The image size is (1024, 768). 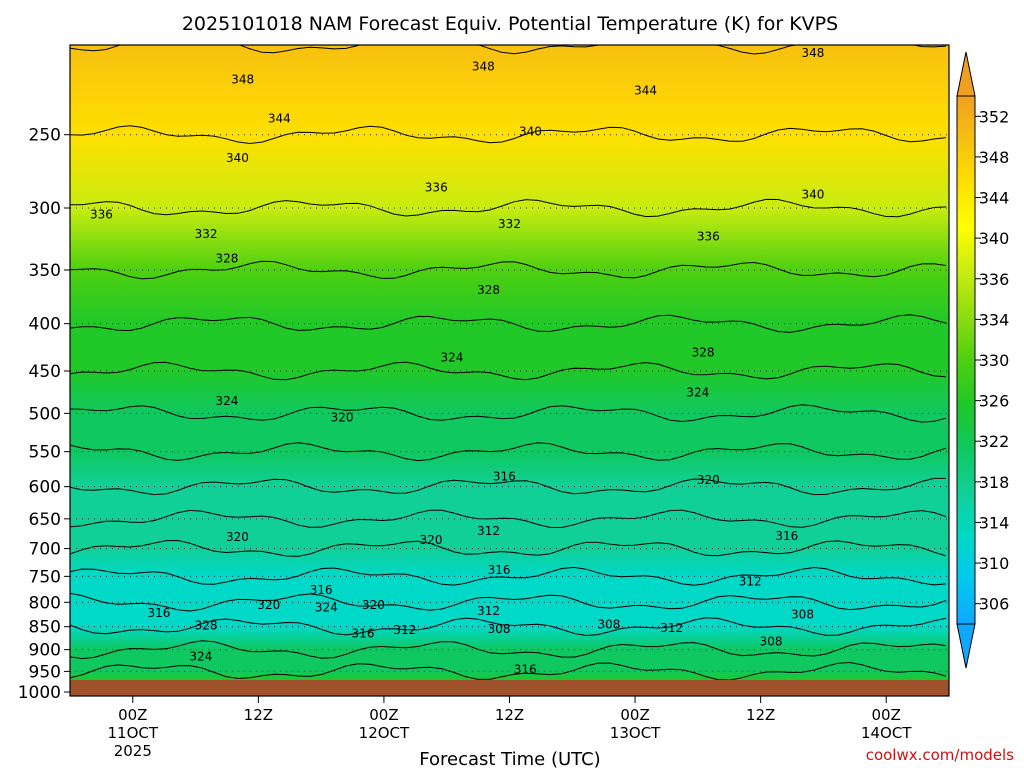 What do you see at coordinates (39, 693) in the screenshot?
I see `pressure-tick-label: 1000` at bounding box center [39, 693].